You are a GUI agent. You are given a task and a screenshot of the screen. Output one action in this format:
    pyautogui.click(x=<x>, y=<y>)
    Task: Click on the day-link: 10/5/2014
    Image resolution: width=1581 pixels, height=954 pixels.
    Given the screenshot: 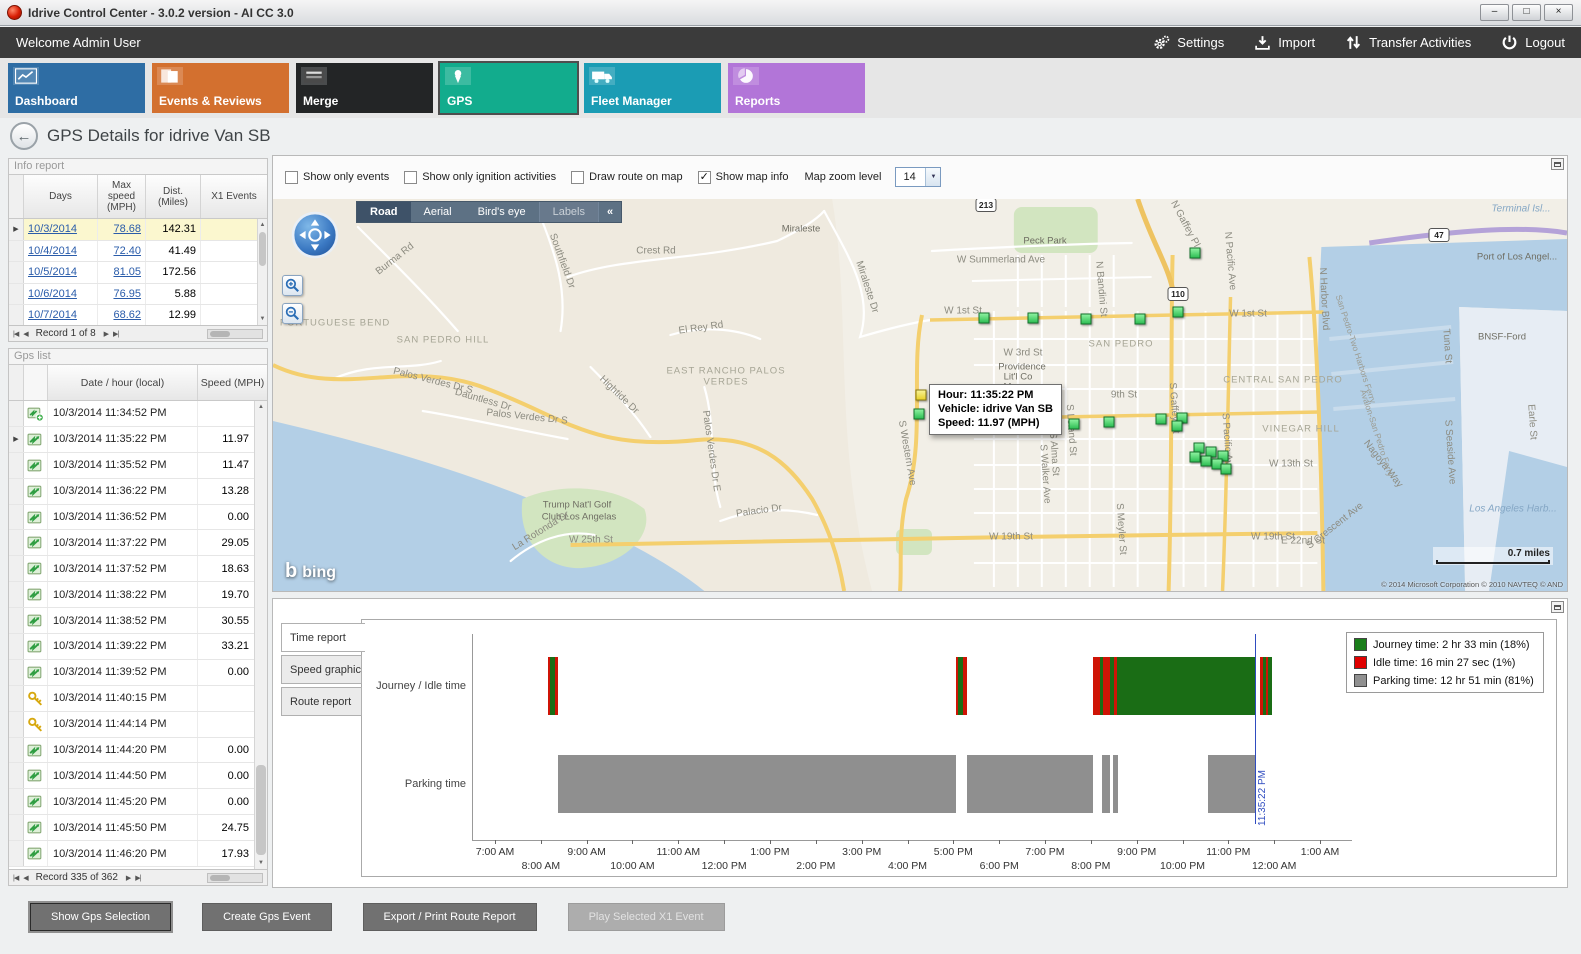 What is the action you would take?
    pyautogui.click(x=52, y=272)
    